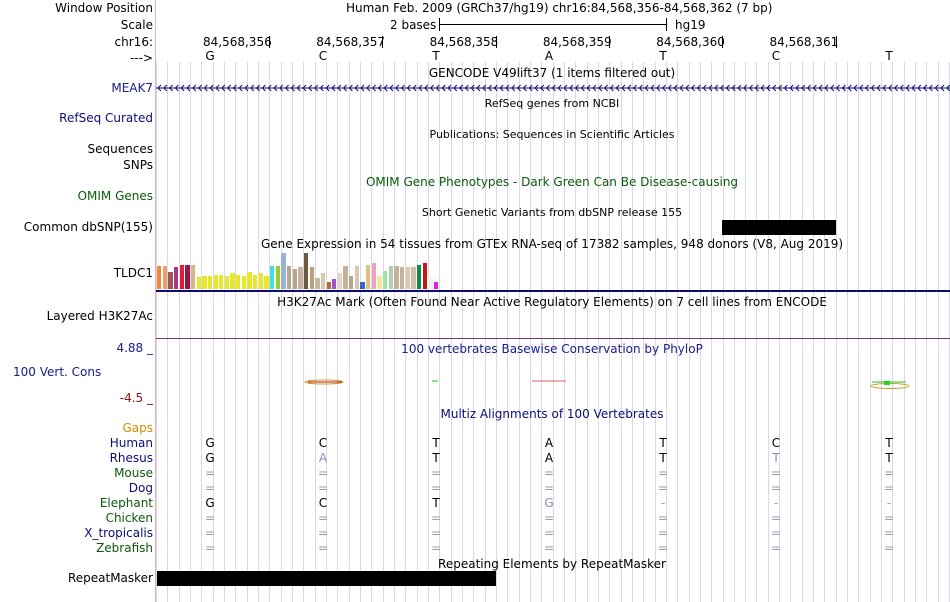  What do you see at coordinates (131, 458) in the screenshot?
I see `species-label: Rhesus` at bounding box center [131, 458].